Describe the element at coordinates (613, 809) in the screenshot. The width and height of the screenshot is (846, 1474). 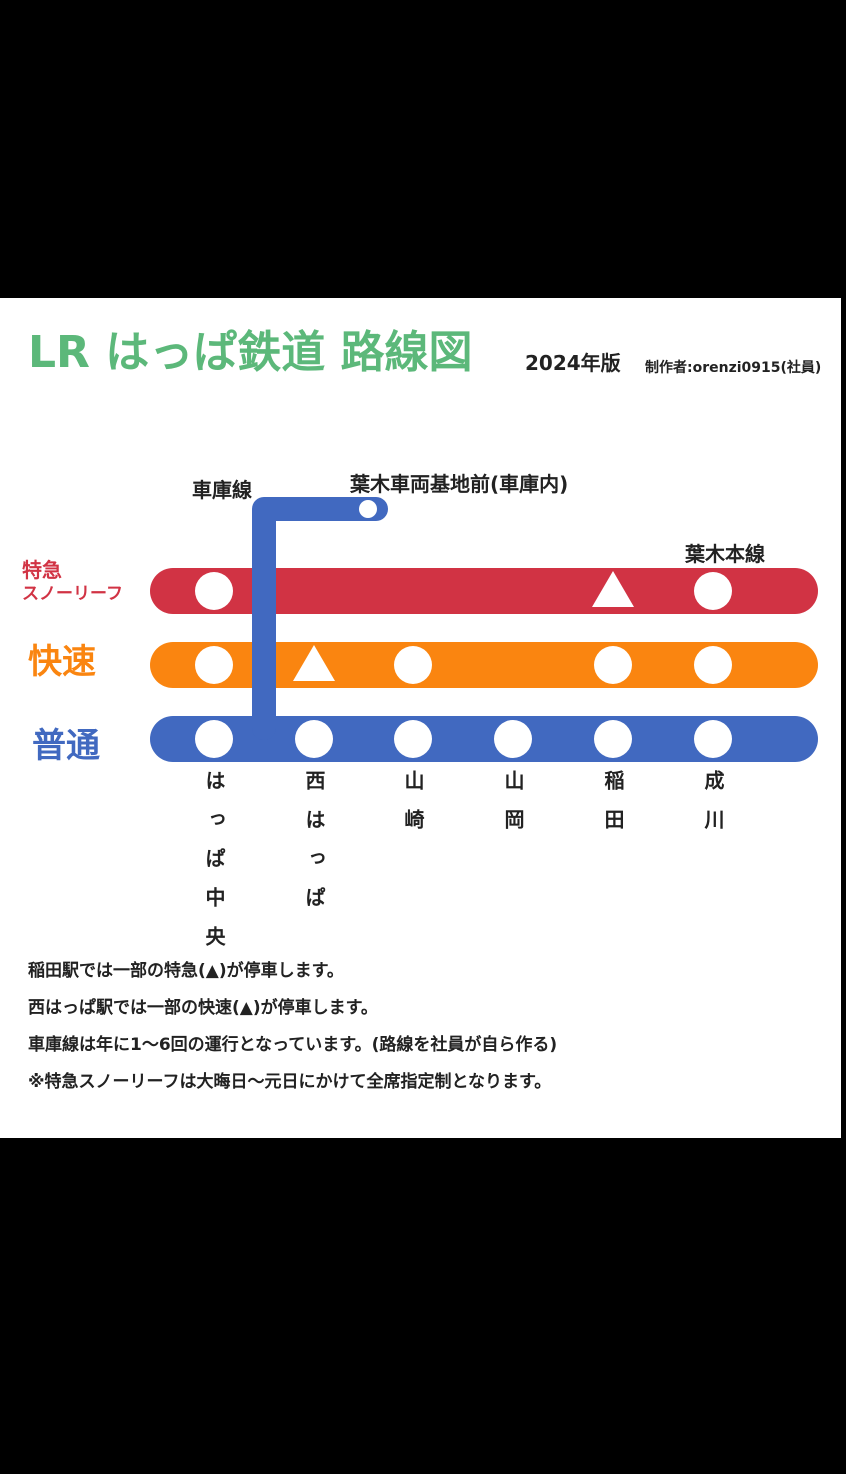
I see `station-name: 稲田` at that location.